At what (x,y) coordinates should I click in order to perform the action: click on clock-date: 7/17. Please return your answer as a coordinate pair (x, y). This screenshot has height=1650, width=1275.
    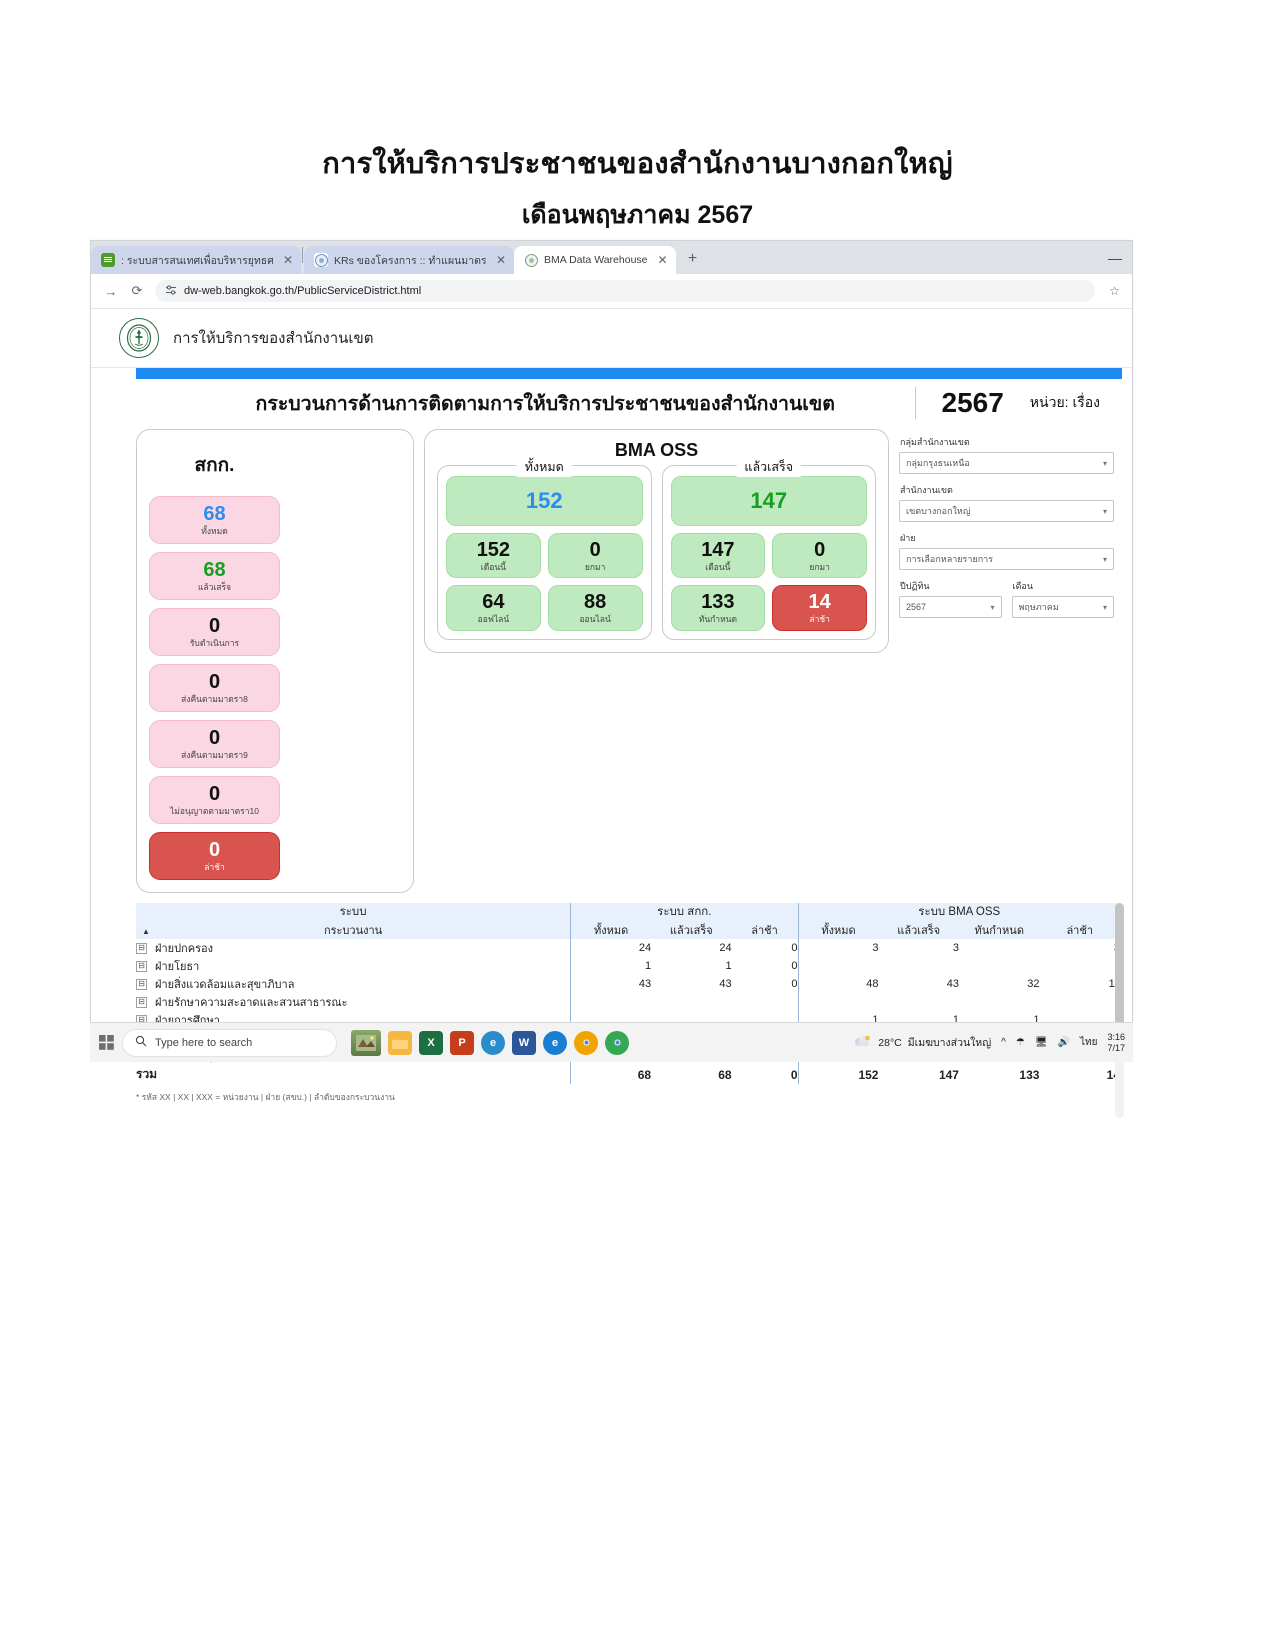
    Looking at the image, I should click on (1116, 1047).